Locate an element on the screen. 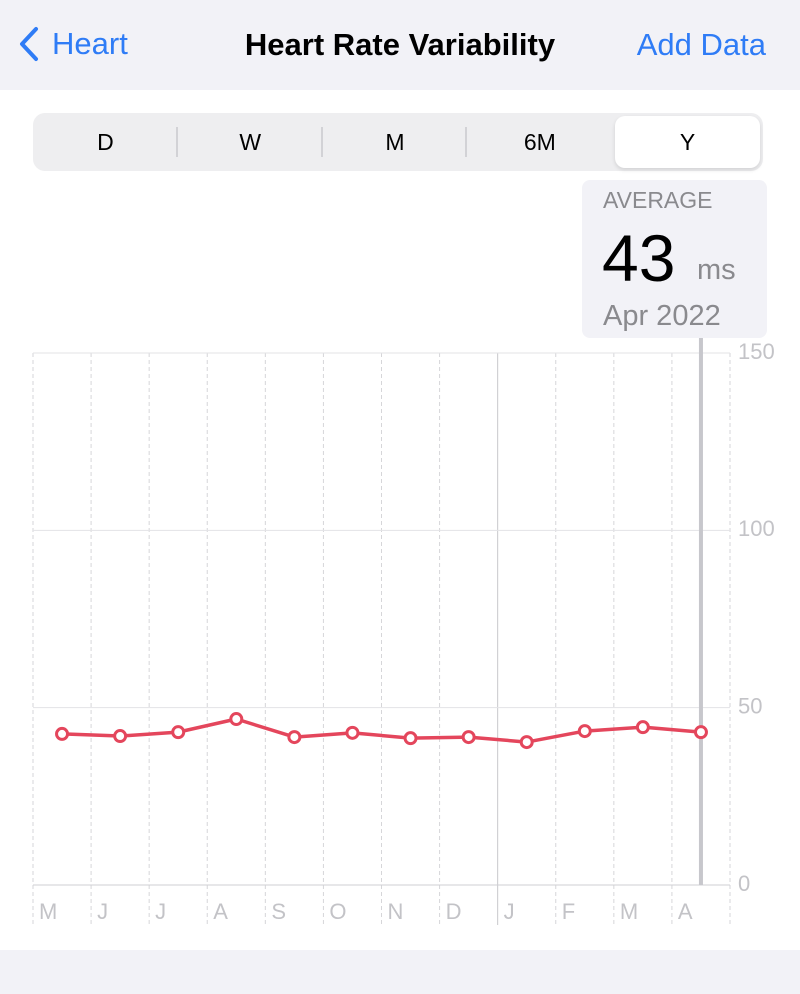 Image resolution: width=800 pixels, height=994 pixels. y-tick-label: 100 is located at coordinates (756, 528).